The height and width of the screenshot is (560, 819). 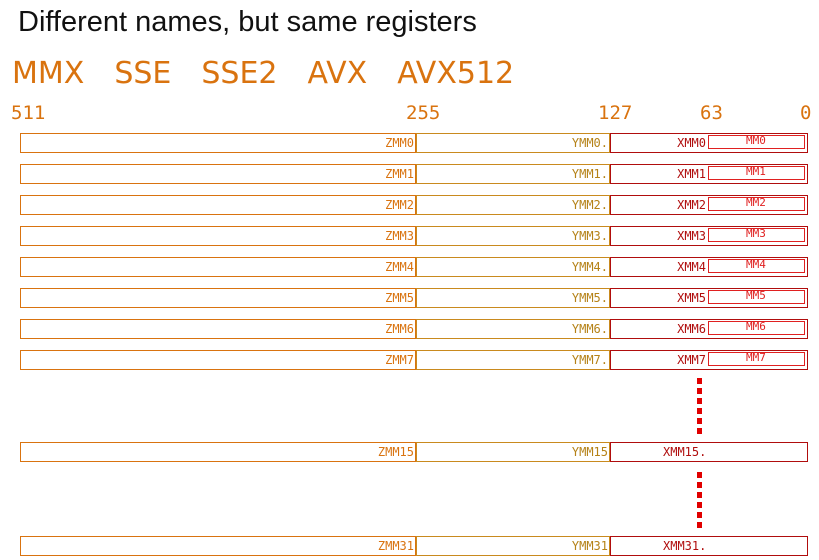 I want to click on register-row: ZMM0 YMM0. XMM0 MM0, so click(x=409, y=144).